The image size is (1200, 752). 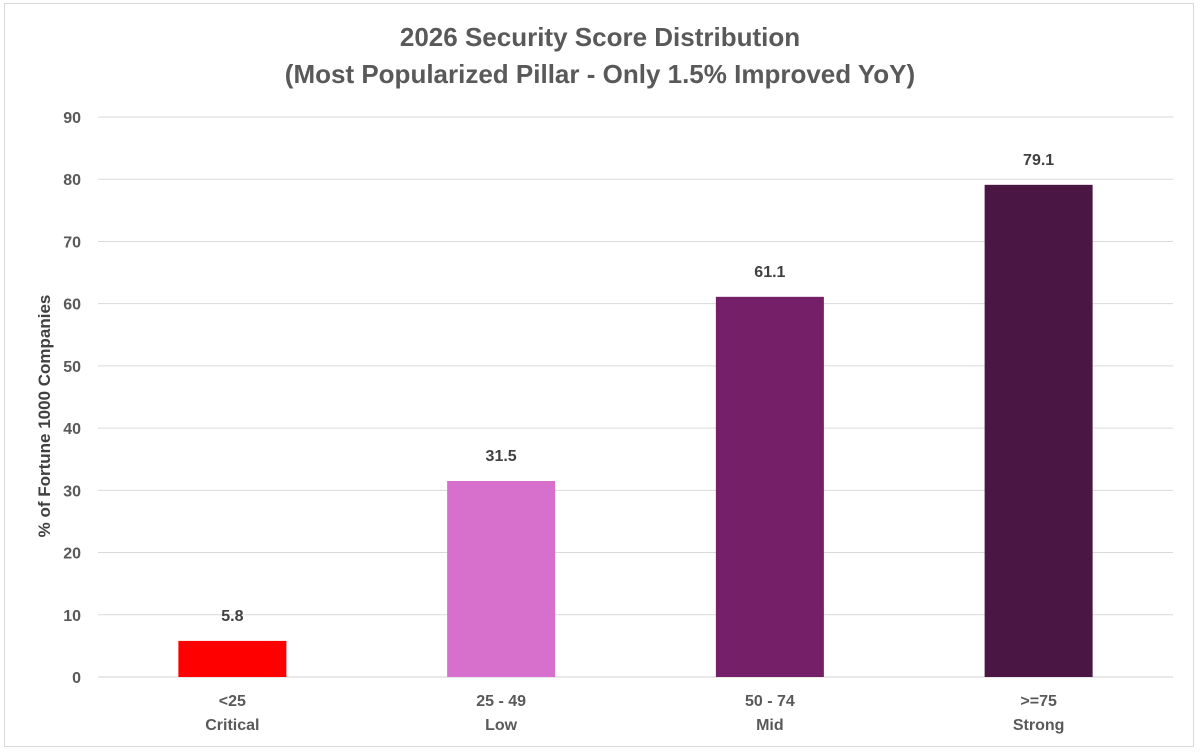 I want to click on x-tick-label: Low, so click(x=501, y=725).